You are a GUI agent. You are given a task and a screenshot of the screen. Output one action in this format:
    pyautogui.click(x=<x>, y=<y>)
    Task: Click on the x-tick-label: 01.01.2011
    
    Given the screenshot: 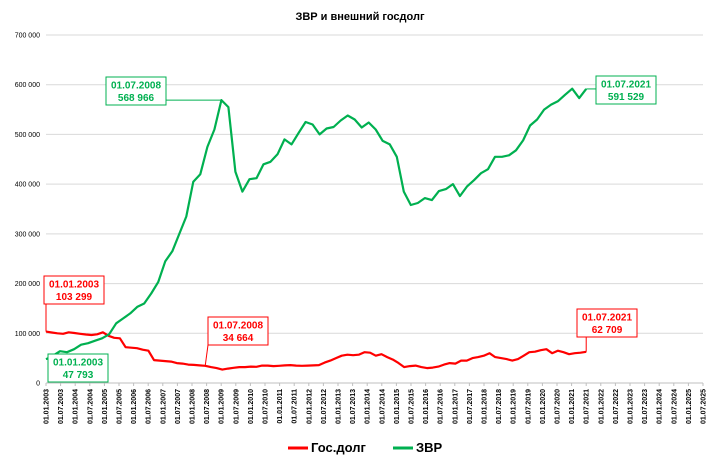 What is the action you would take?
    pyautogui.click(x=280, y=406)
    